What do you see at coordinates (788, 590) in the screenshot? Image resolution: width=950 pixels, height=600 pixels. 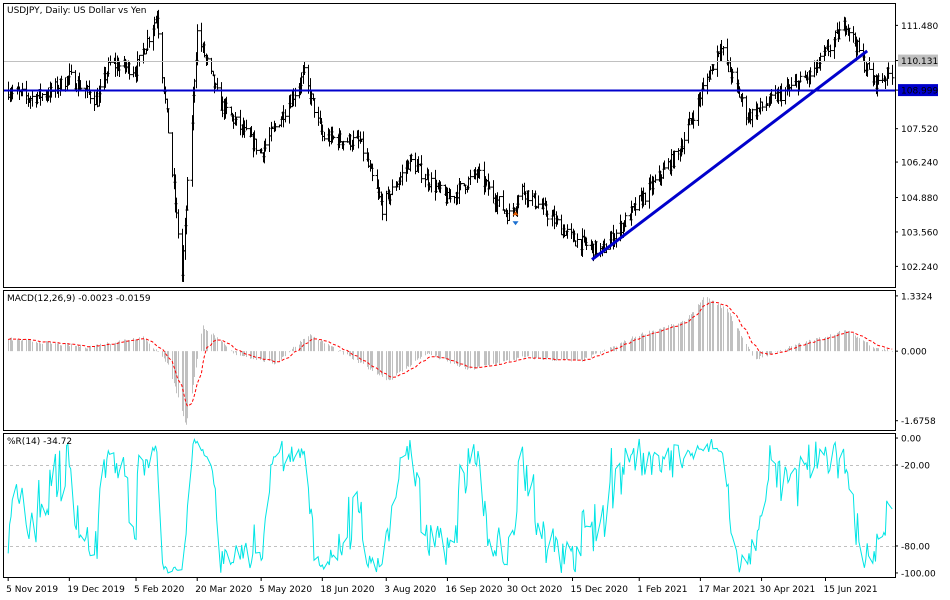 I see `x-tick-label: 30 Apr 2021` at bounding box center [788, 590].